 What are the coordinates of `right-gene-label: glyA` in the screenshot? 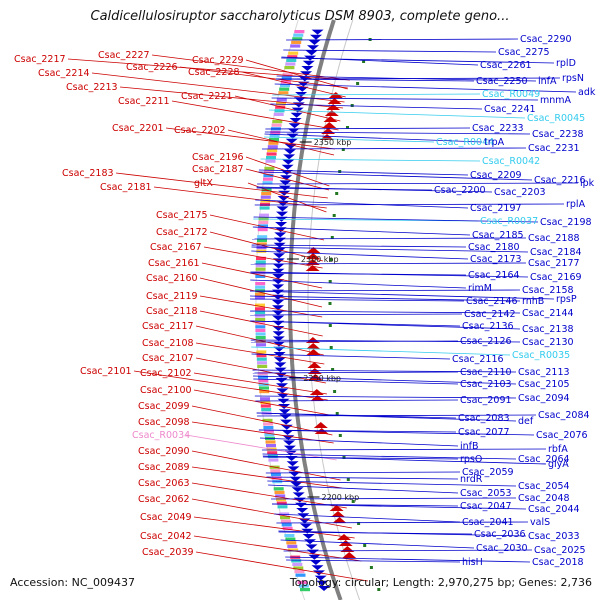 It's located at (558, 464).